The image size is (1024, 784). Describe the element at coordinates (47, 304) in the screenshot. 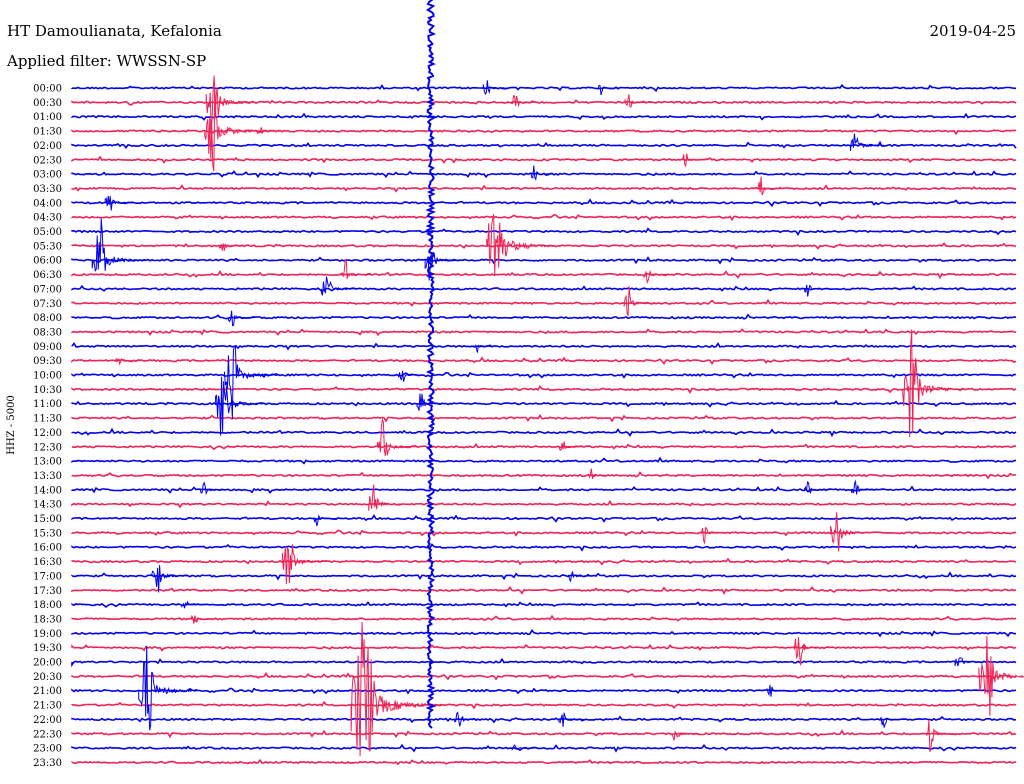

I see `time-label-15: 07:30` at that location.